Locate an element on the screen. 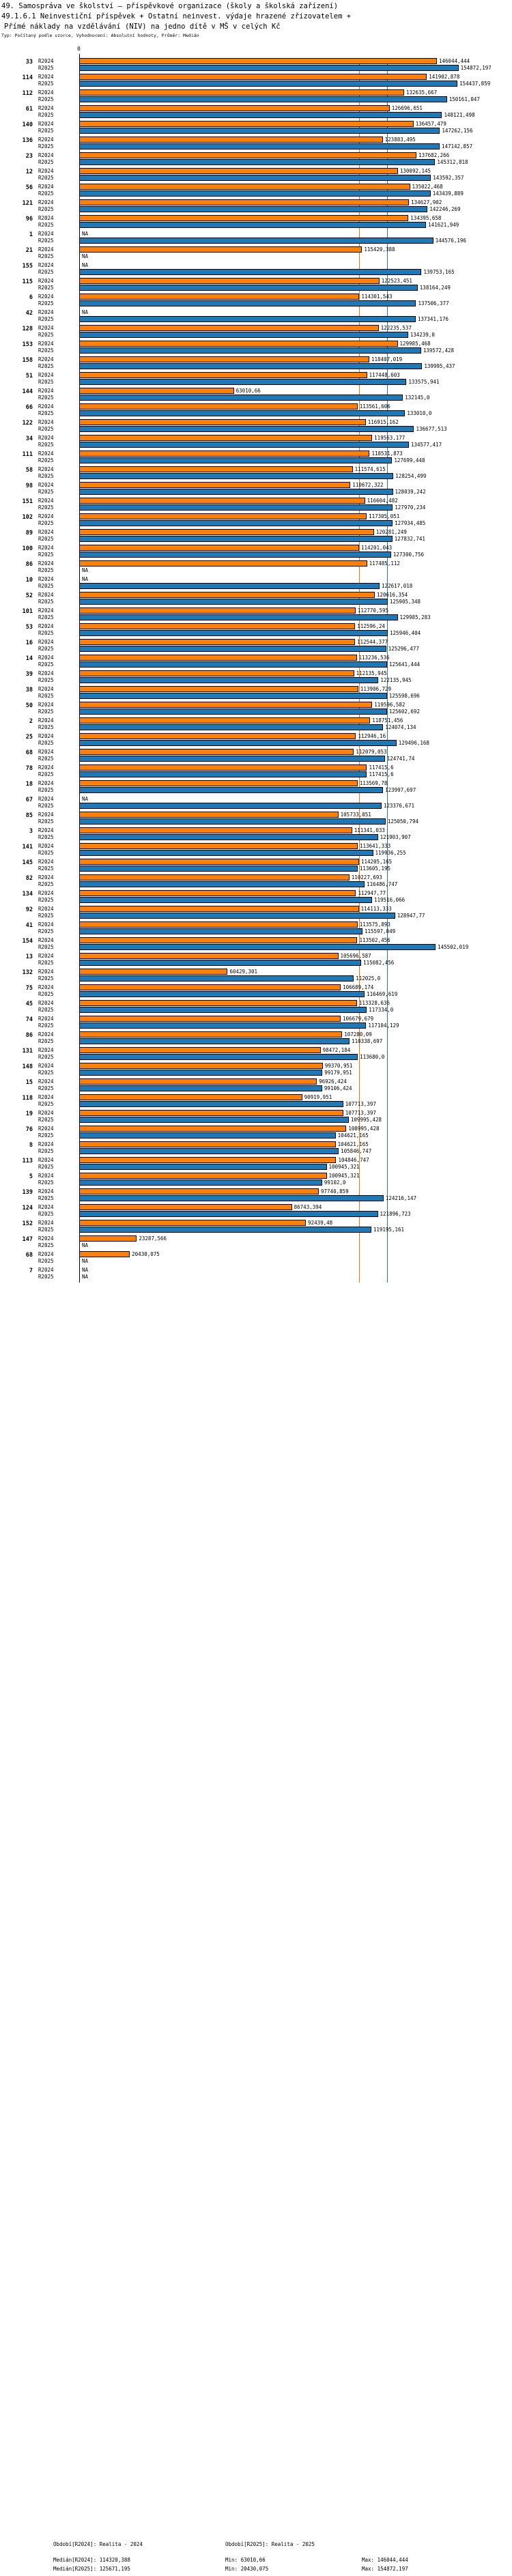 The image size is (512, 2576). bar-row: R2025 109995,428 is located at coordinates (256, 1120).